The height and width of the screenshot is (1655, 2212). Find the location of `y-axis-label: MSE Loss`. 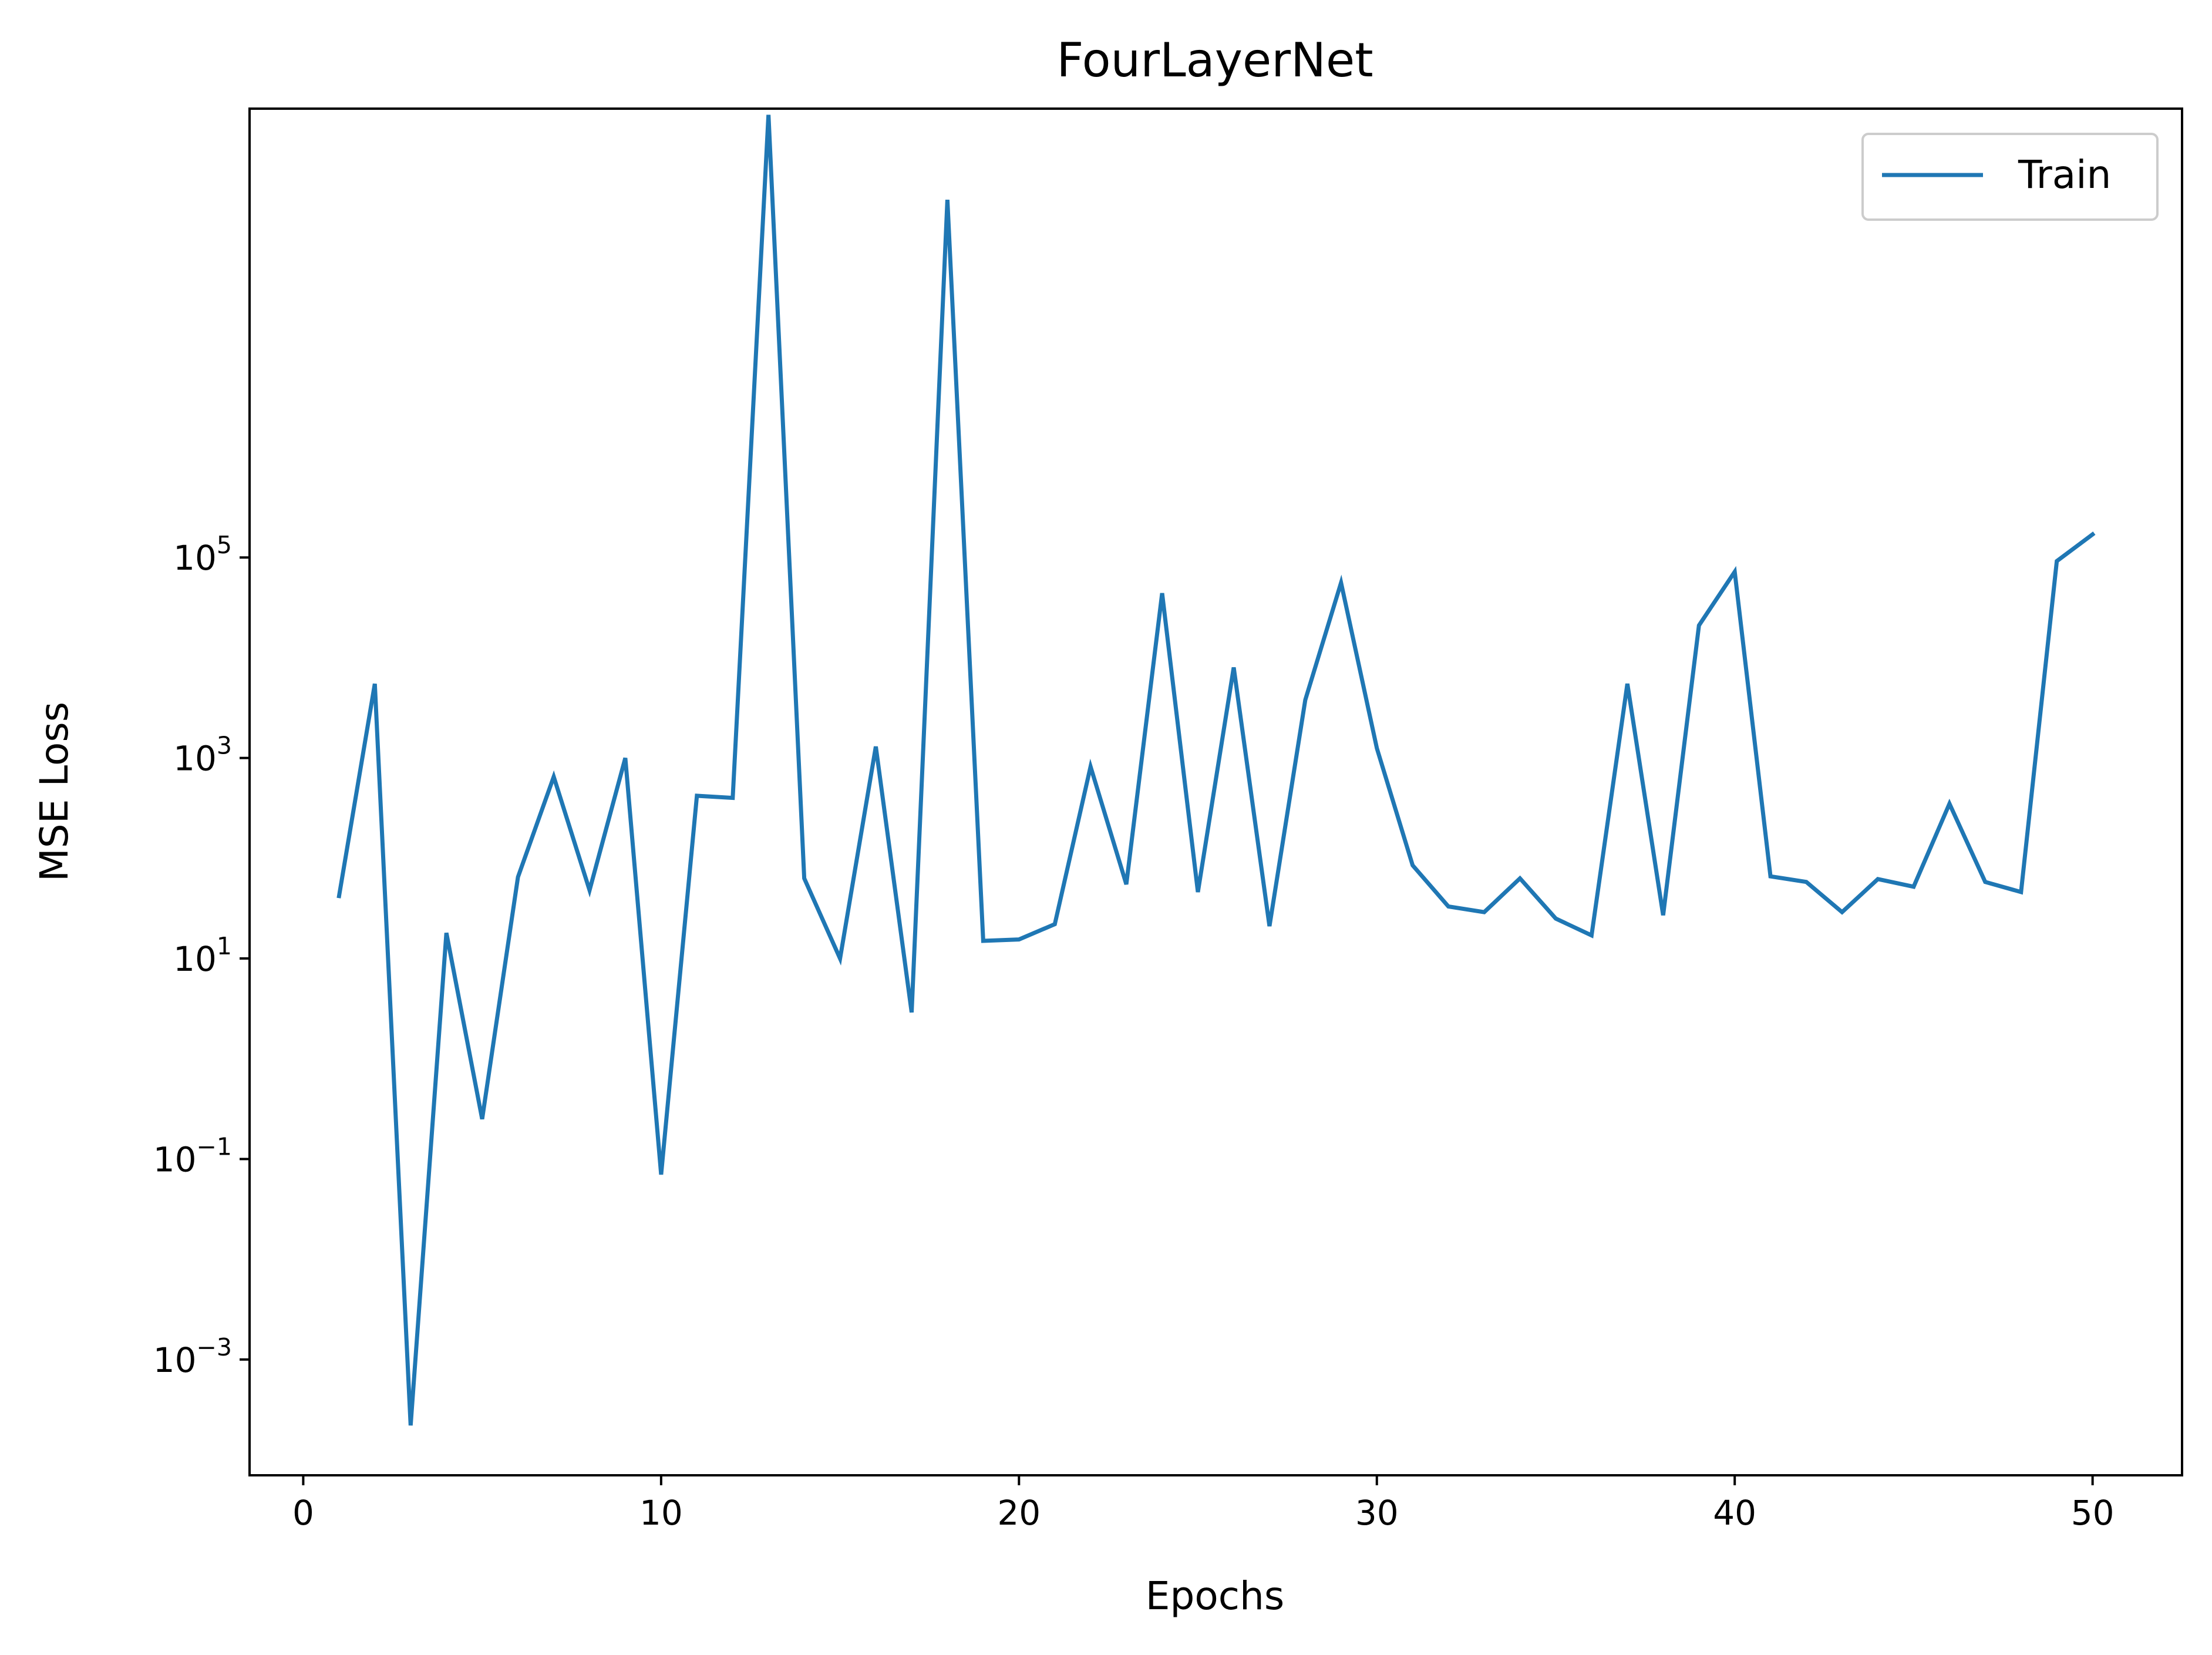

y-axis-label: MSE Loss is located at coordinates (54, 792).